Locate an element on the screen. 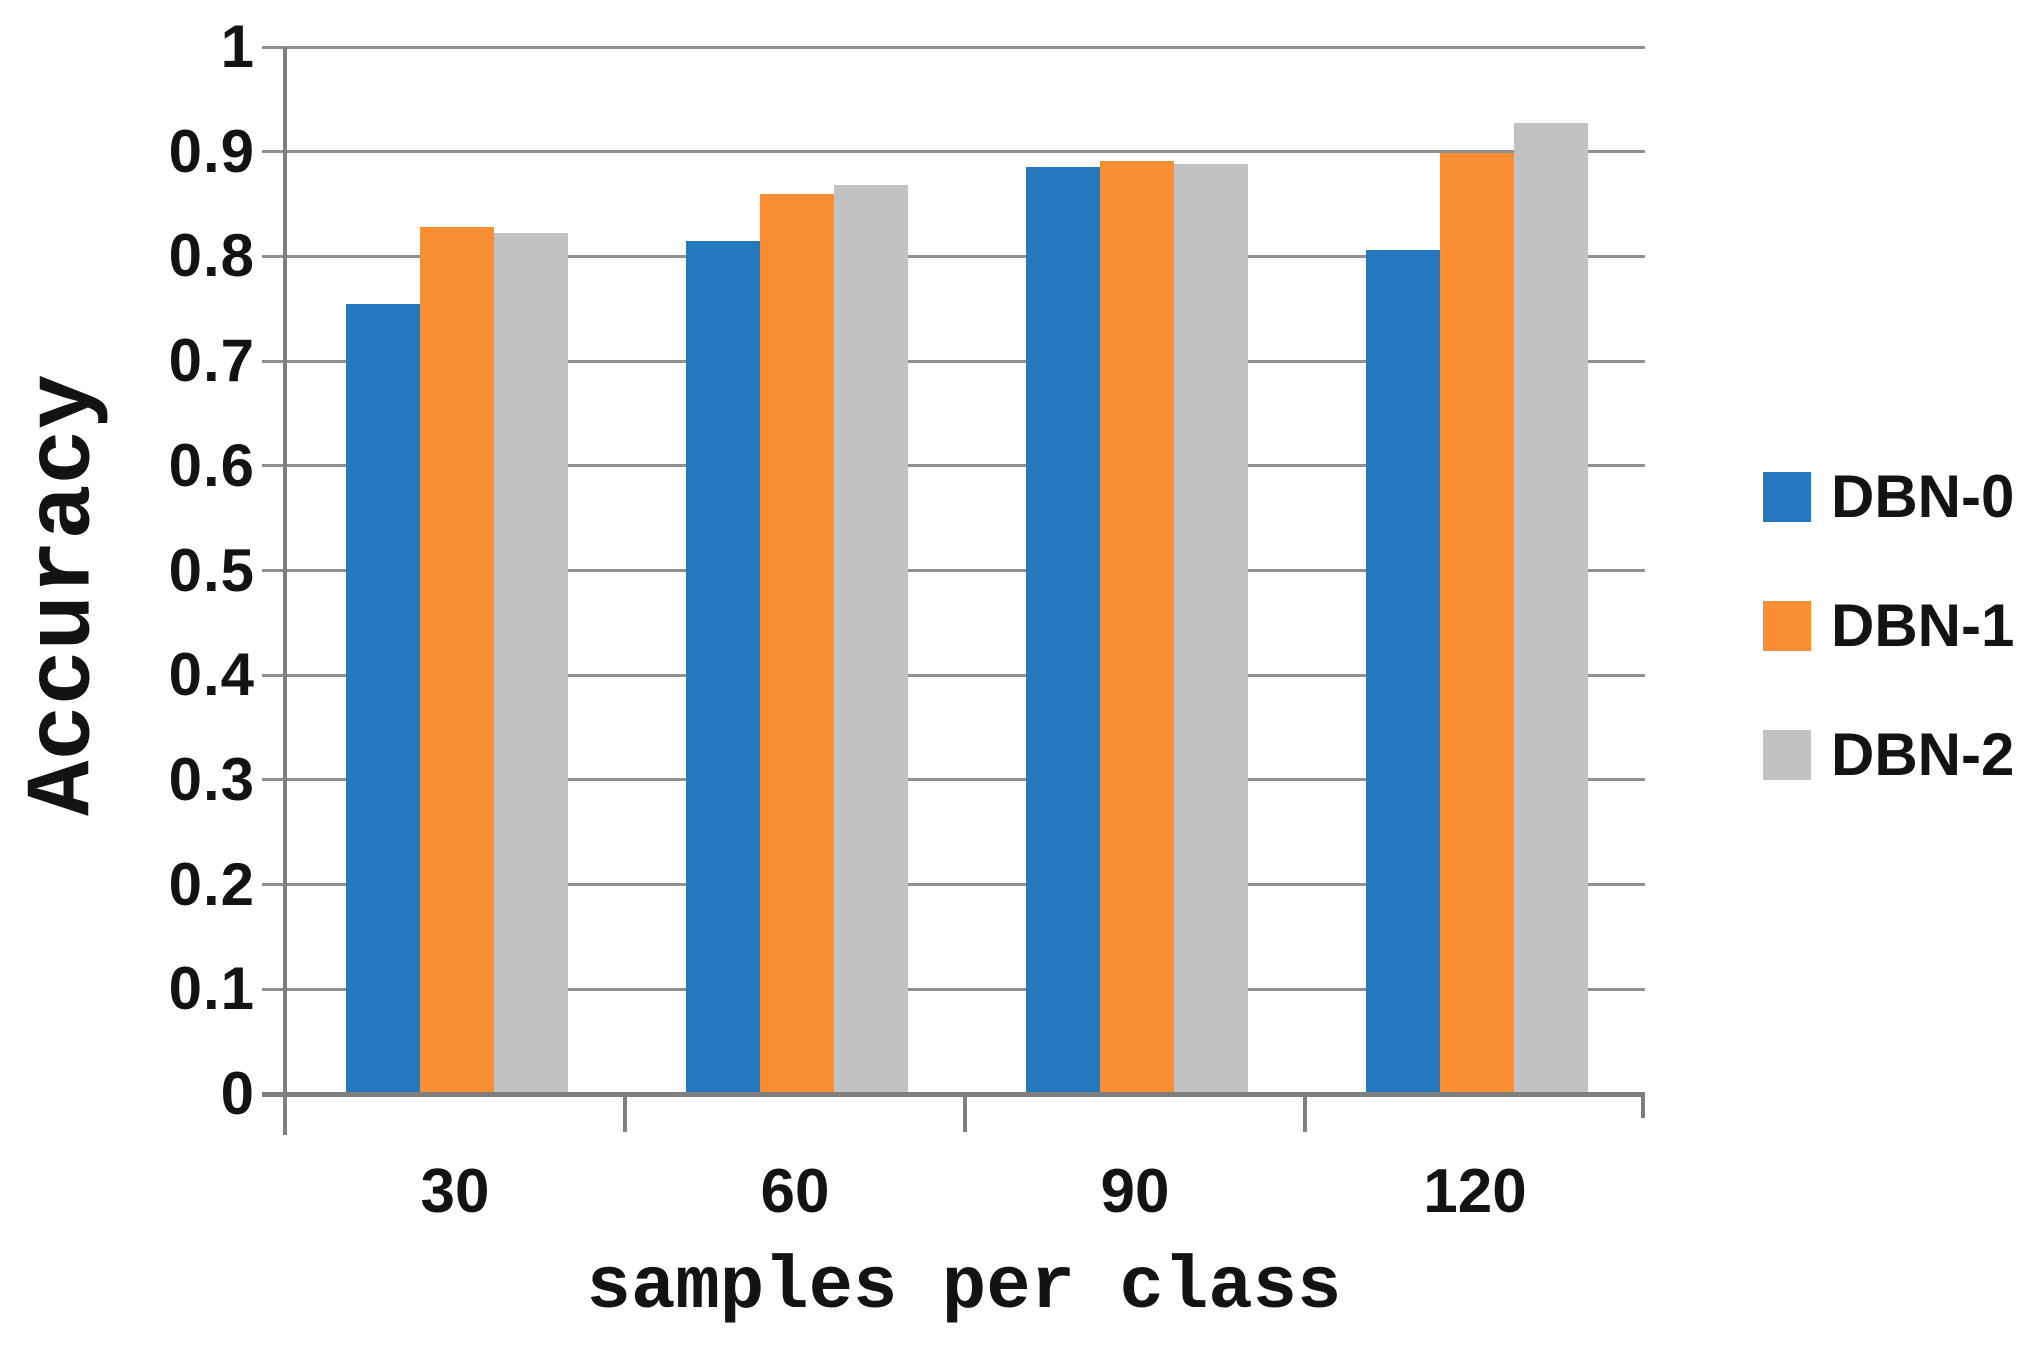  legend-item-DBN-0: DBN-0 is located at coordinates (1889, 496).